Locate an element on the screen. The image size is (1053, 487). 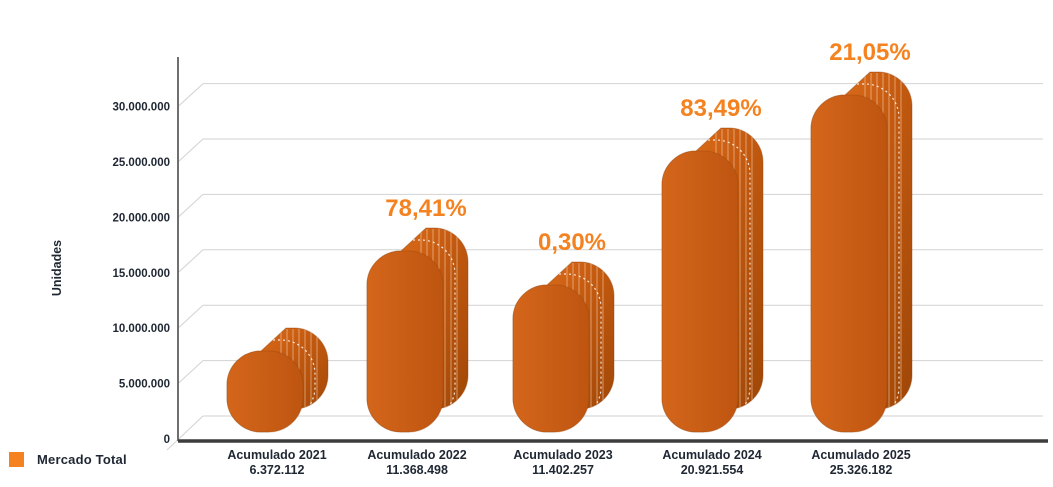
category-label-2024: Acumulado 2024 20.921.554 is located at coordinates (711, 462).